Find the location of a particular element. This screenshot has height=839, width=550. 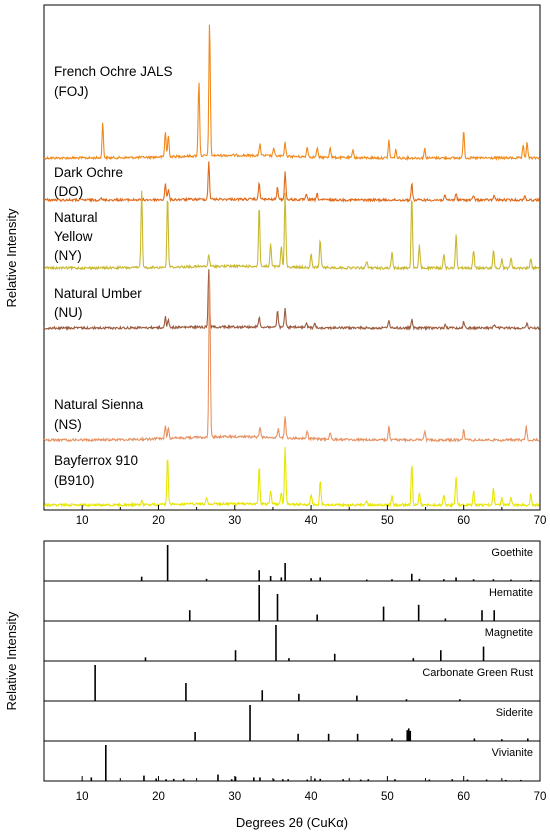

x-axis-label: Degrees 2θ (CuKα) is located at coordinates (292, 822).